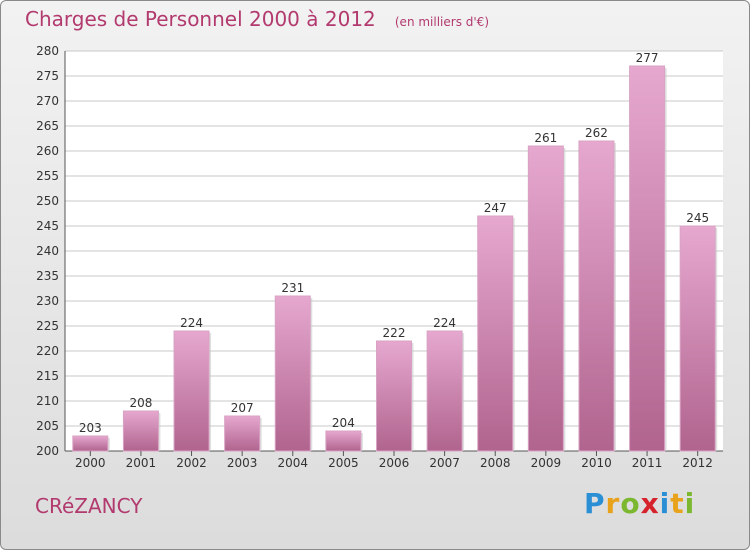 The image size is (750, 550). What do you see at coordinates (697, 218) in the screenshot?
I see `bar-value-label: 245` at bounding box center [697, 218].